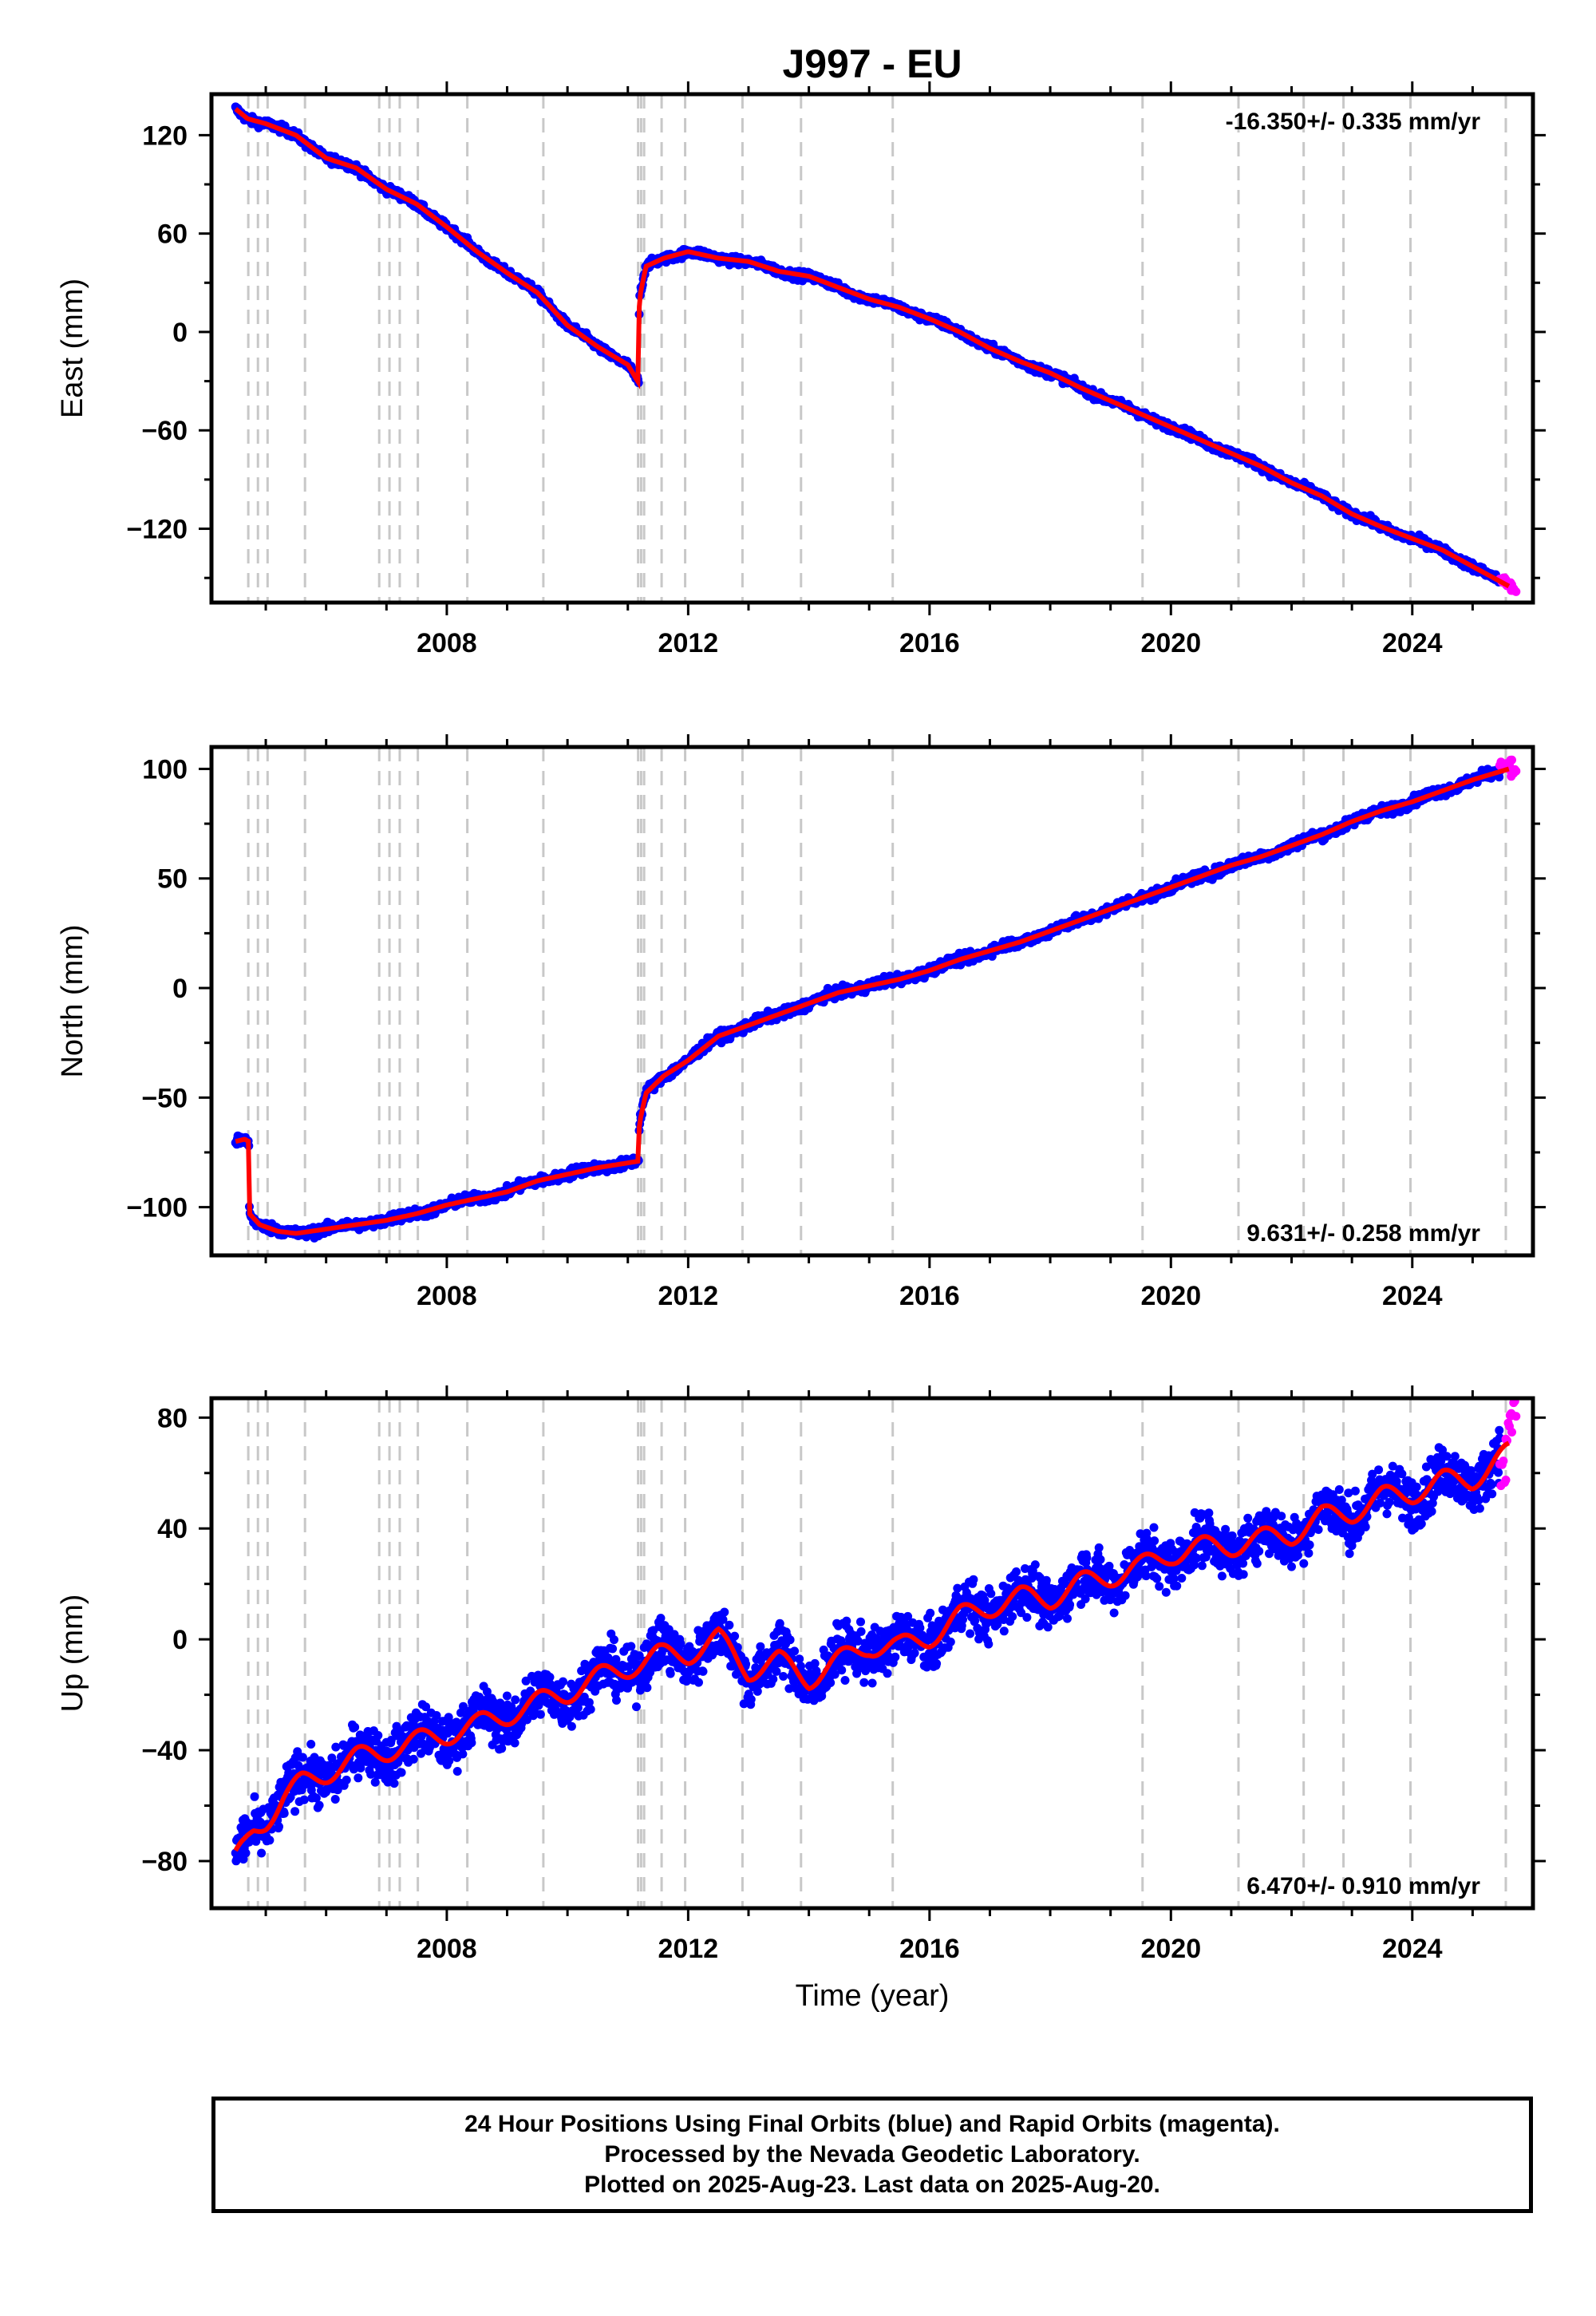 The height and width of the screenshot is (2316, 1596). Describe the element at coordinates (72, 1001) in the screenshot. I see `y-axis-label: North (mm)` at that location.